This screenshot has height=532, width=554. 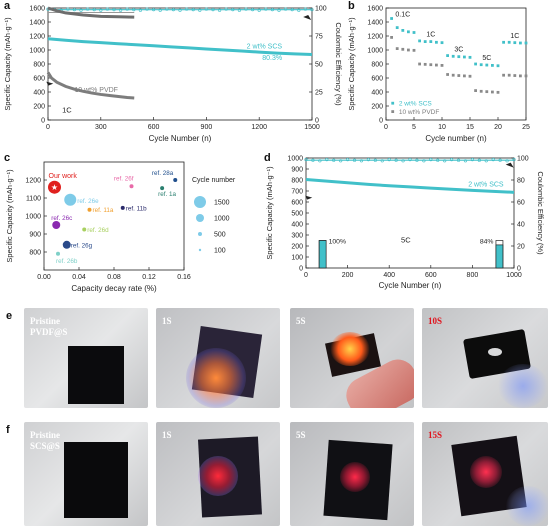 What do you see at coordinates (63, 176) in the screenshot?
I see `our-work-label: Our work` at bounding box center [63, 176].